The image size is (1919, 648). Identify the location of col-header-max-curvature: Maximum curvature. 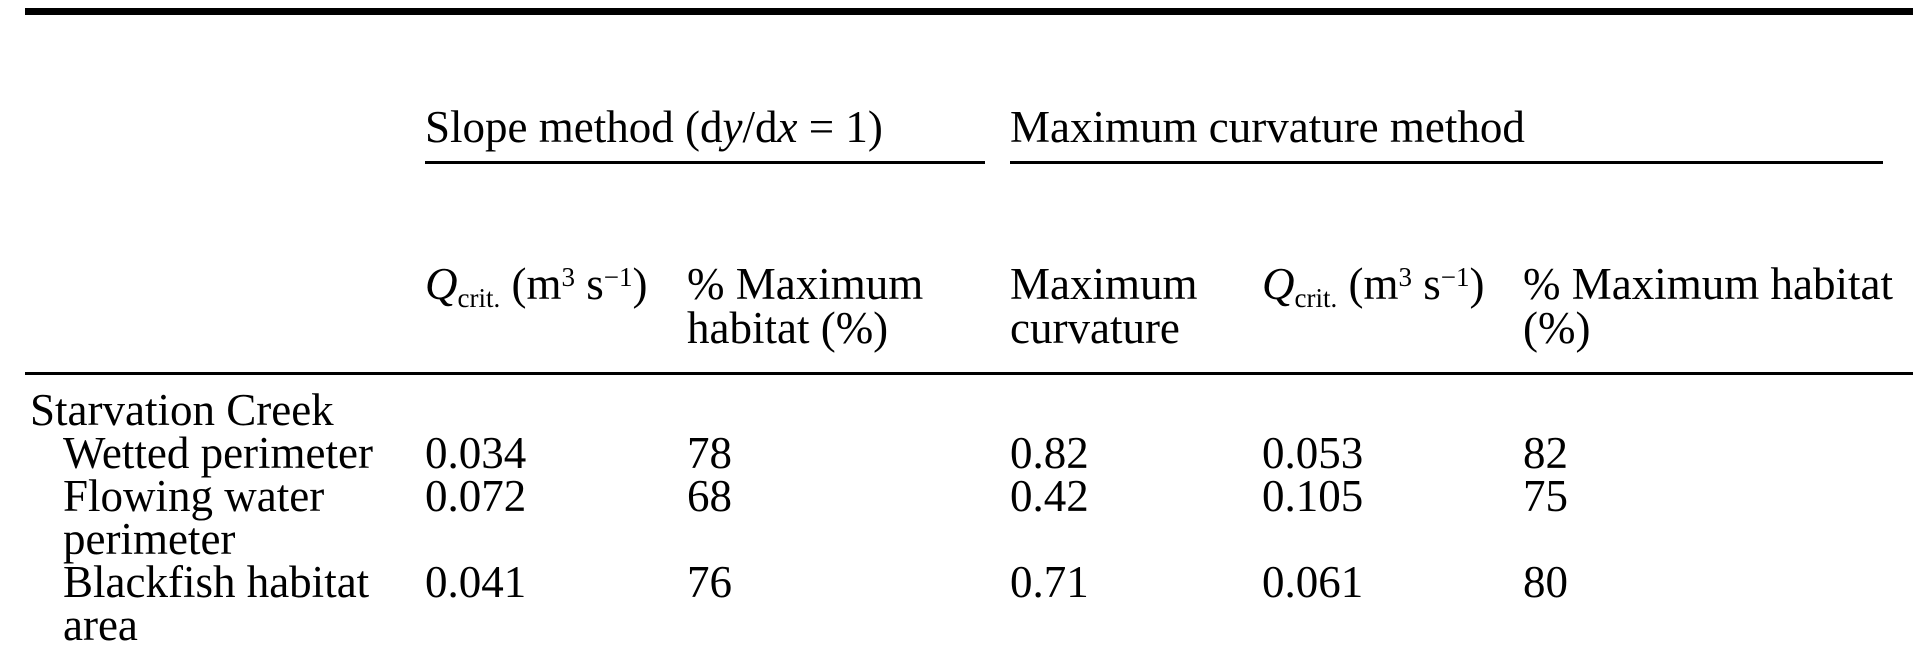
(1136, 312).